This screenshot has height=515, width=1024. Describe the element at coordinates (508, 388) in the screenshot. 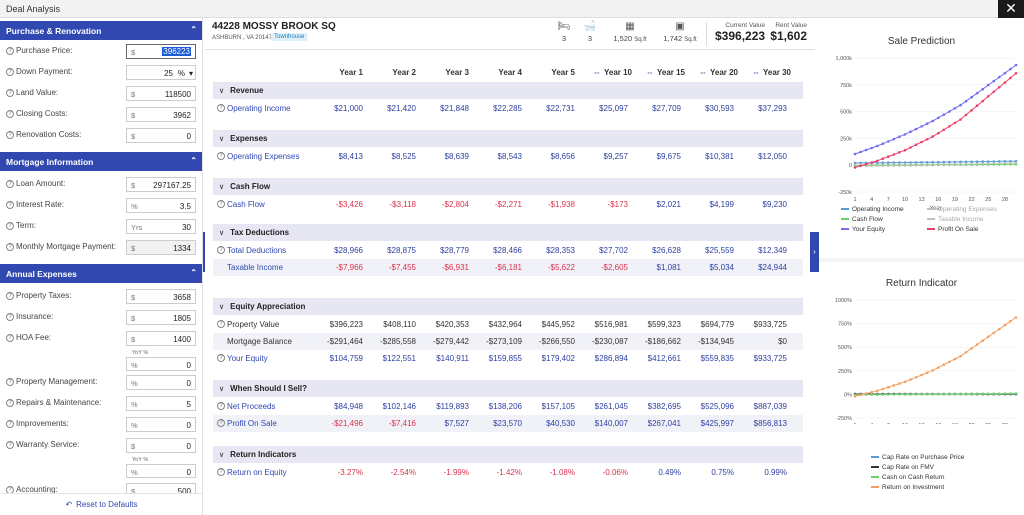

I see `section-header: ∨ When Should I Sell?` at that location.